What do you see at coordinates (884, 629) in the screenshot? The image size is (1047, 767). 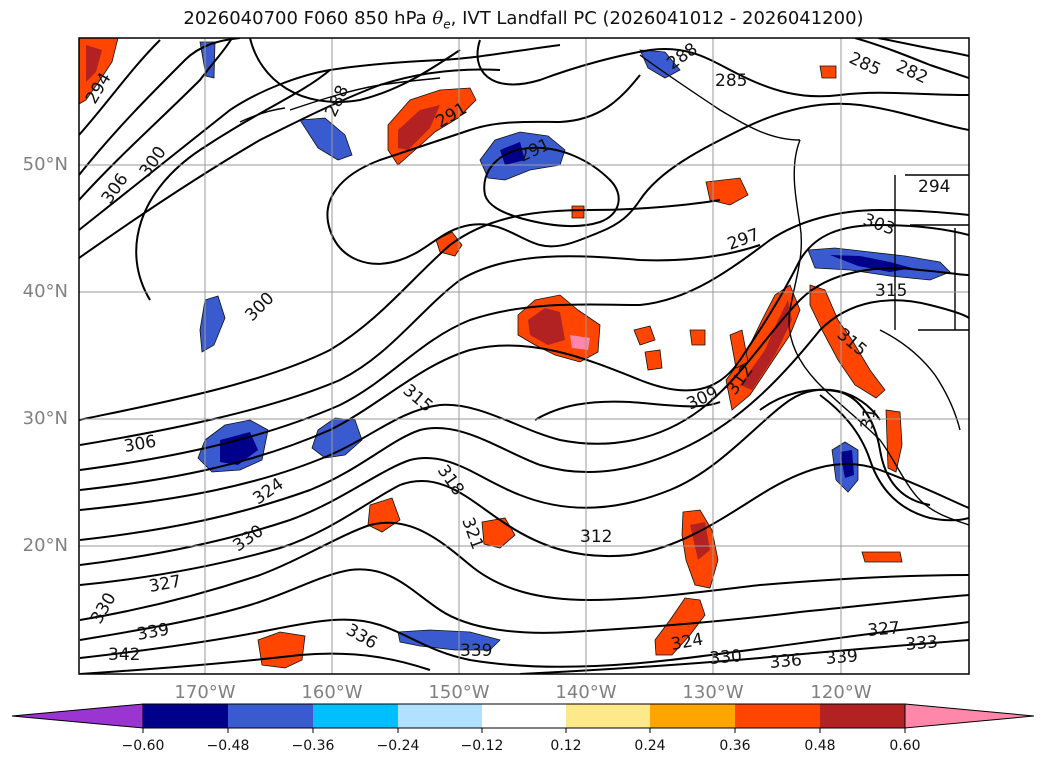 I see `contour-label: 327` at bounding box center [884, 629].